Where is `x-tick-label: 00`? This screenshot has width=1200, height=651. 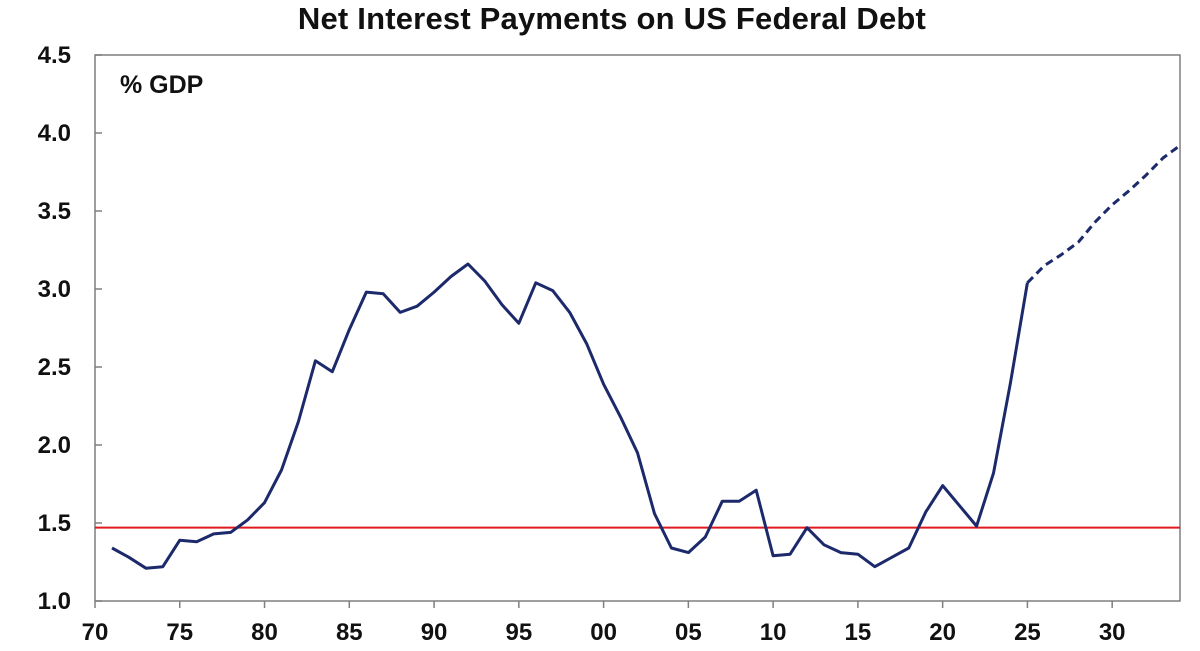
x-tick-label: 00 is located at coordinates (603, 632).